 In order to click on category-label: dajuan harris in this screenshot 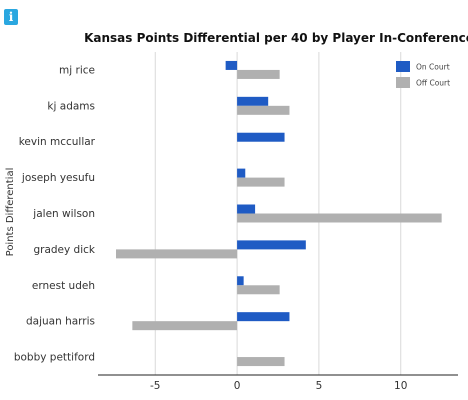, I will do `click(60, 322)`.